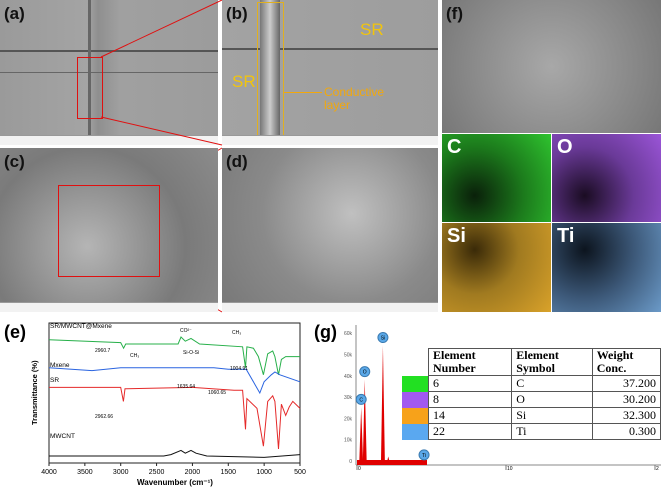 This screenshot has width=661, height=487. I want to click on x-tick-label: 3000, so click(121, 472).